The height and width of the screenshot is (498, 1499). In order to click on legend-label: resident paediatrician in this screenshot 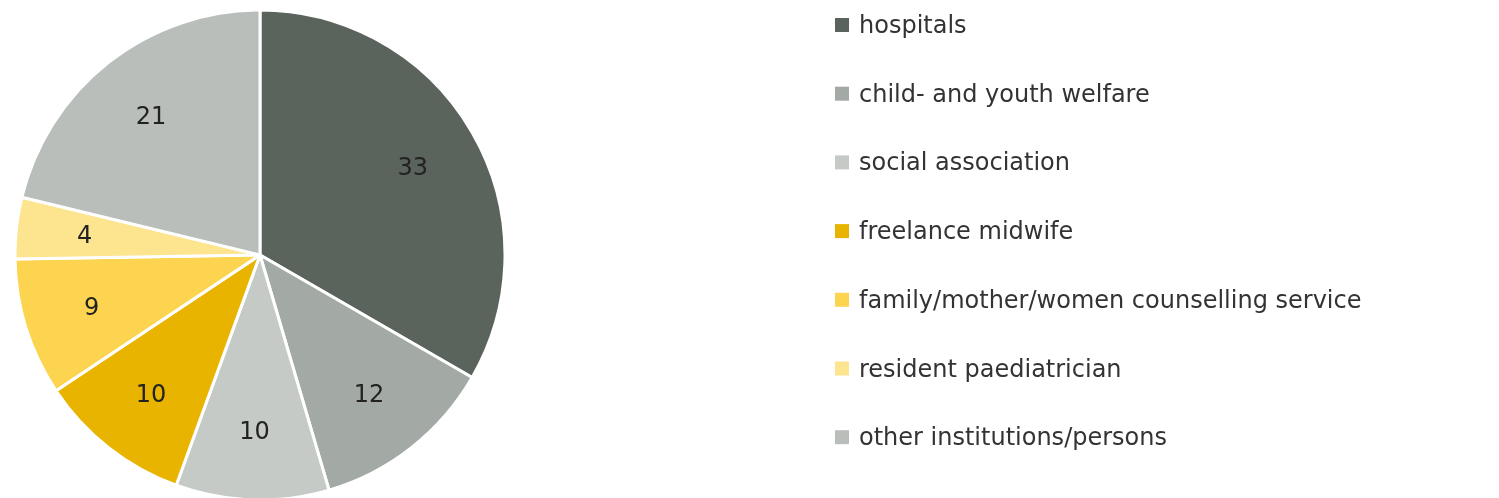, I will do `click(990, 368)`.